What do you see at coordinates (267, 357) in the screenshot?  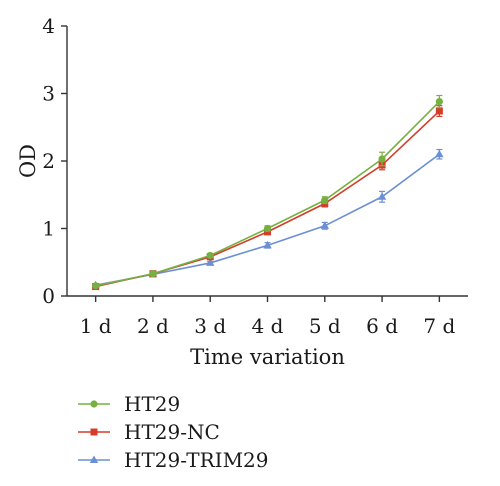 I see `x-axis-label: Time variation` at bounding box center [267, 357].